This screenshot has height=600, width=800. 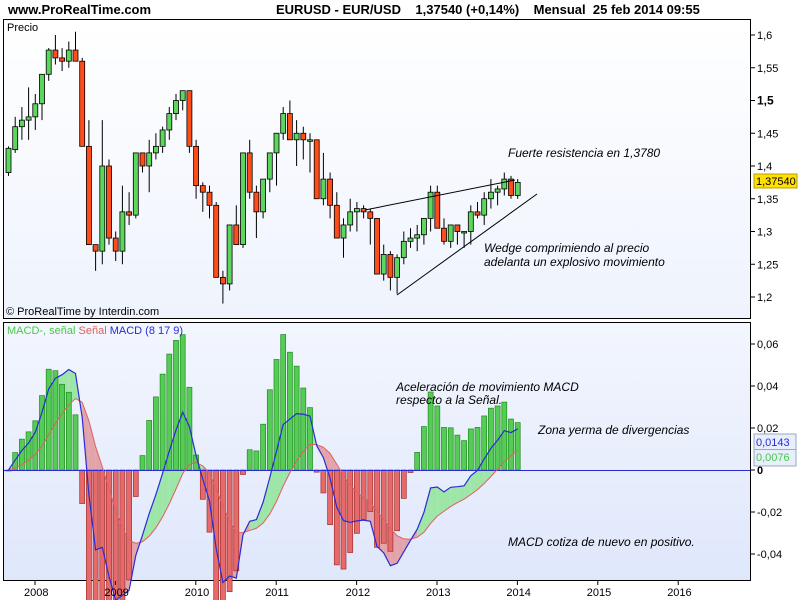 I want to click on price-tick-label: 1,2, so click(x=764, y=298).